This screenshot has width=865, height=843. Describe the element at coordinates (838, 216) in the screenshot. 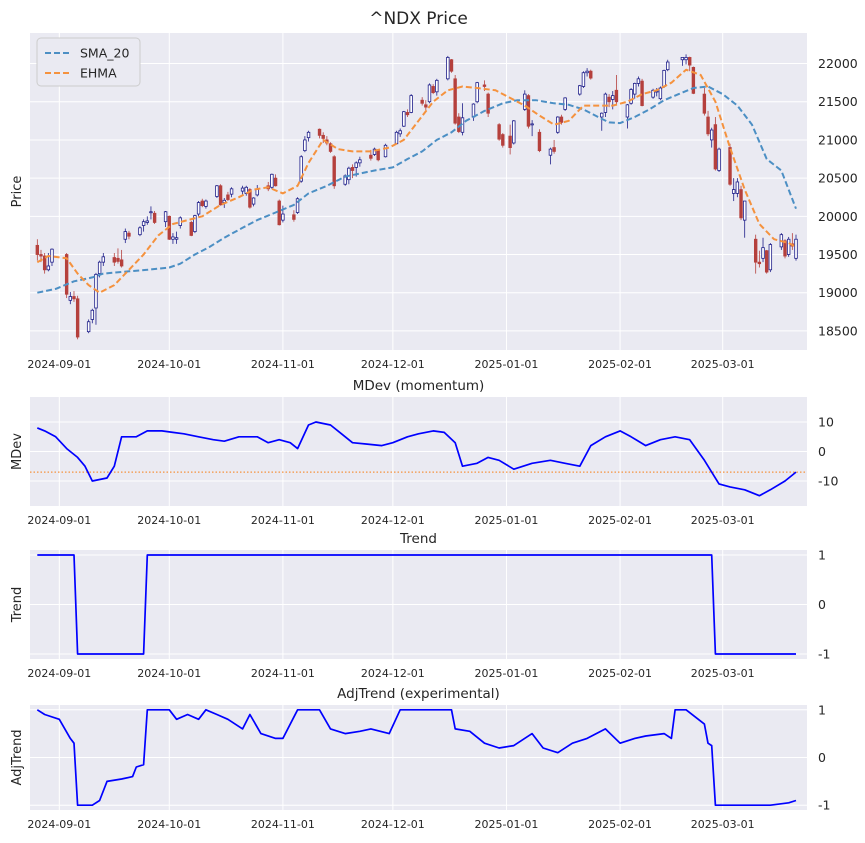

I see `y-tick-label: 20000` at that location.